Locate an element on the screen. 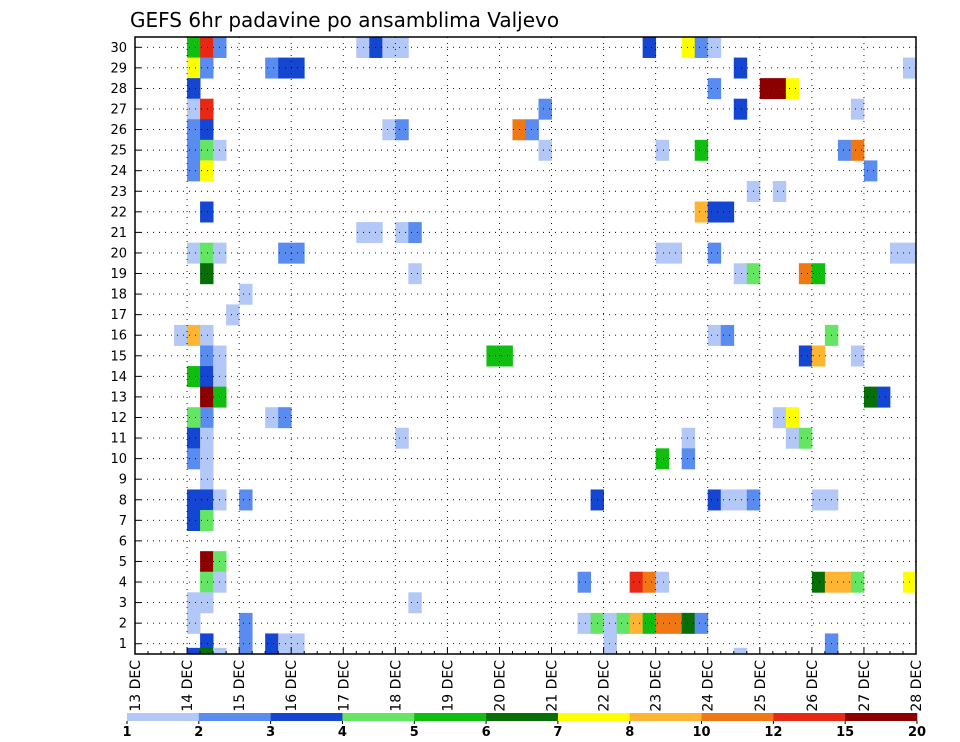 This screenshot has height=742, width=960. y-tick-label: 5 is located at coordinates (123, 562).